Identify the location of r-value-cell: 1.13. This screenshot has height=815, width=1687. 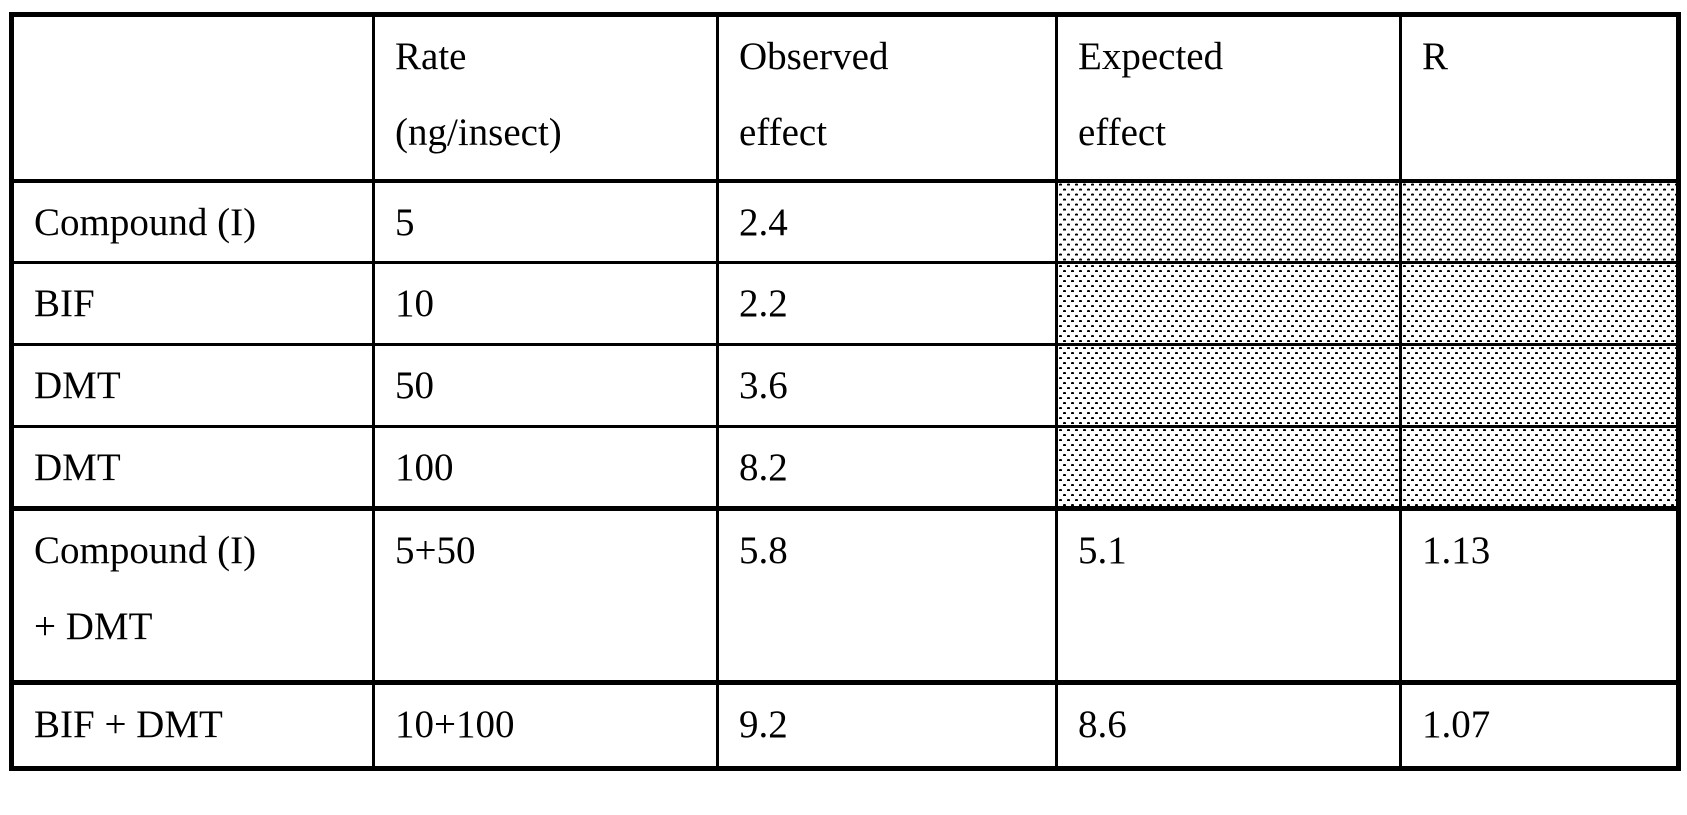
(1539, 595).